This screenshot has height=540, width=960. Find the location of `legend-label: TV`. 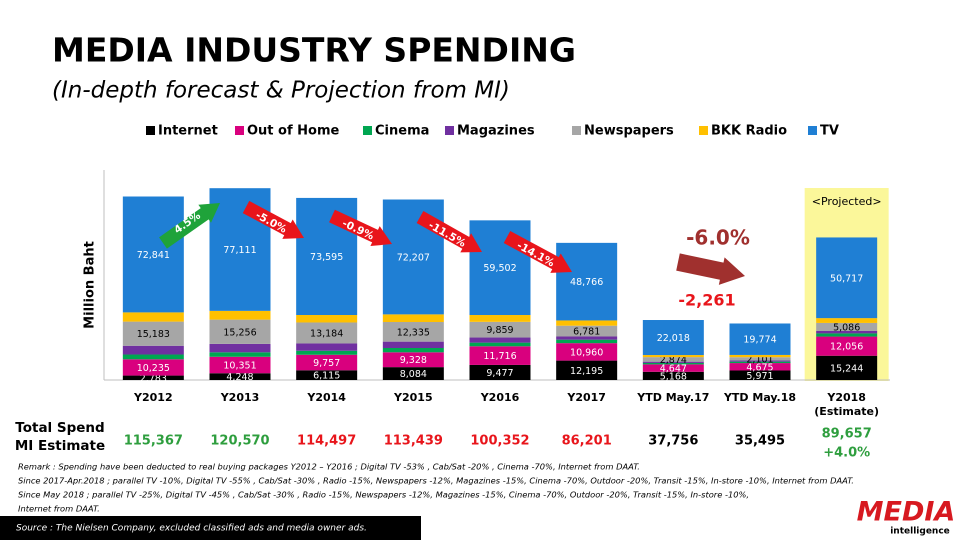

legend-label: TV is located at coordinates (829, 131).